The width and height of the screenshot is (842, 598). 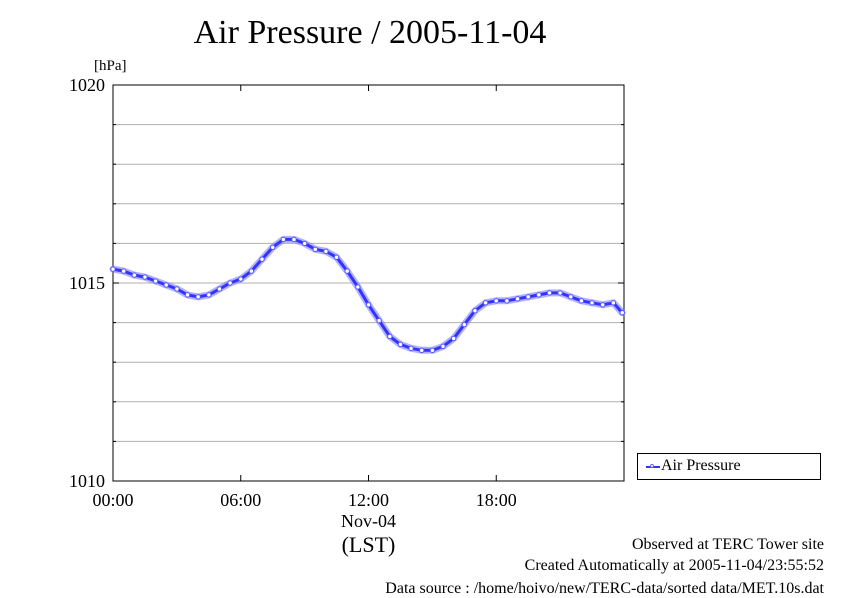 What do you see at coordinates (87, 283) in the screenshot?
I see `y-tick-label: 1015` at bounding box center [87, 283].